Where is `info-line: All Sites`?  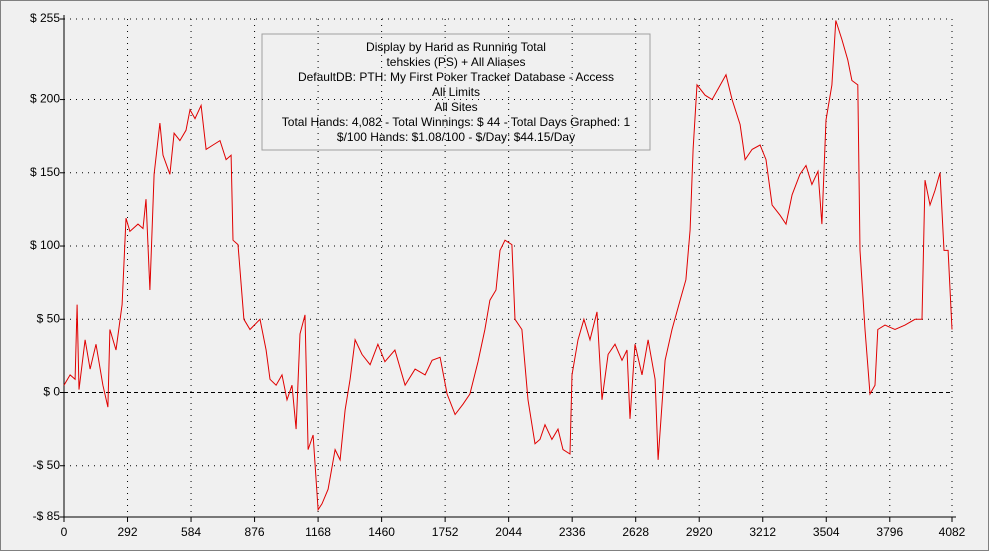 info-line: All Sites is located at coordinates (455, 107).